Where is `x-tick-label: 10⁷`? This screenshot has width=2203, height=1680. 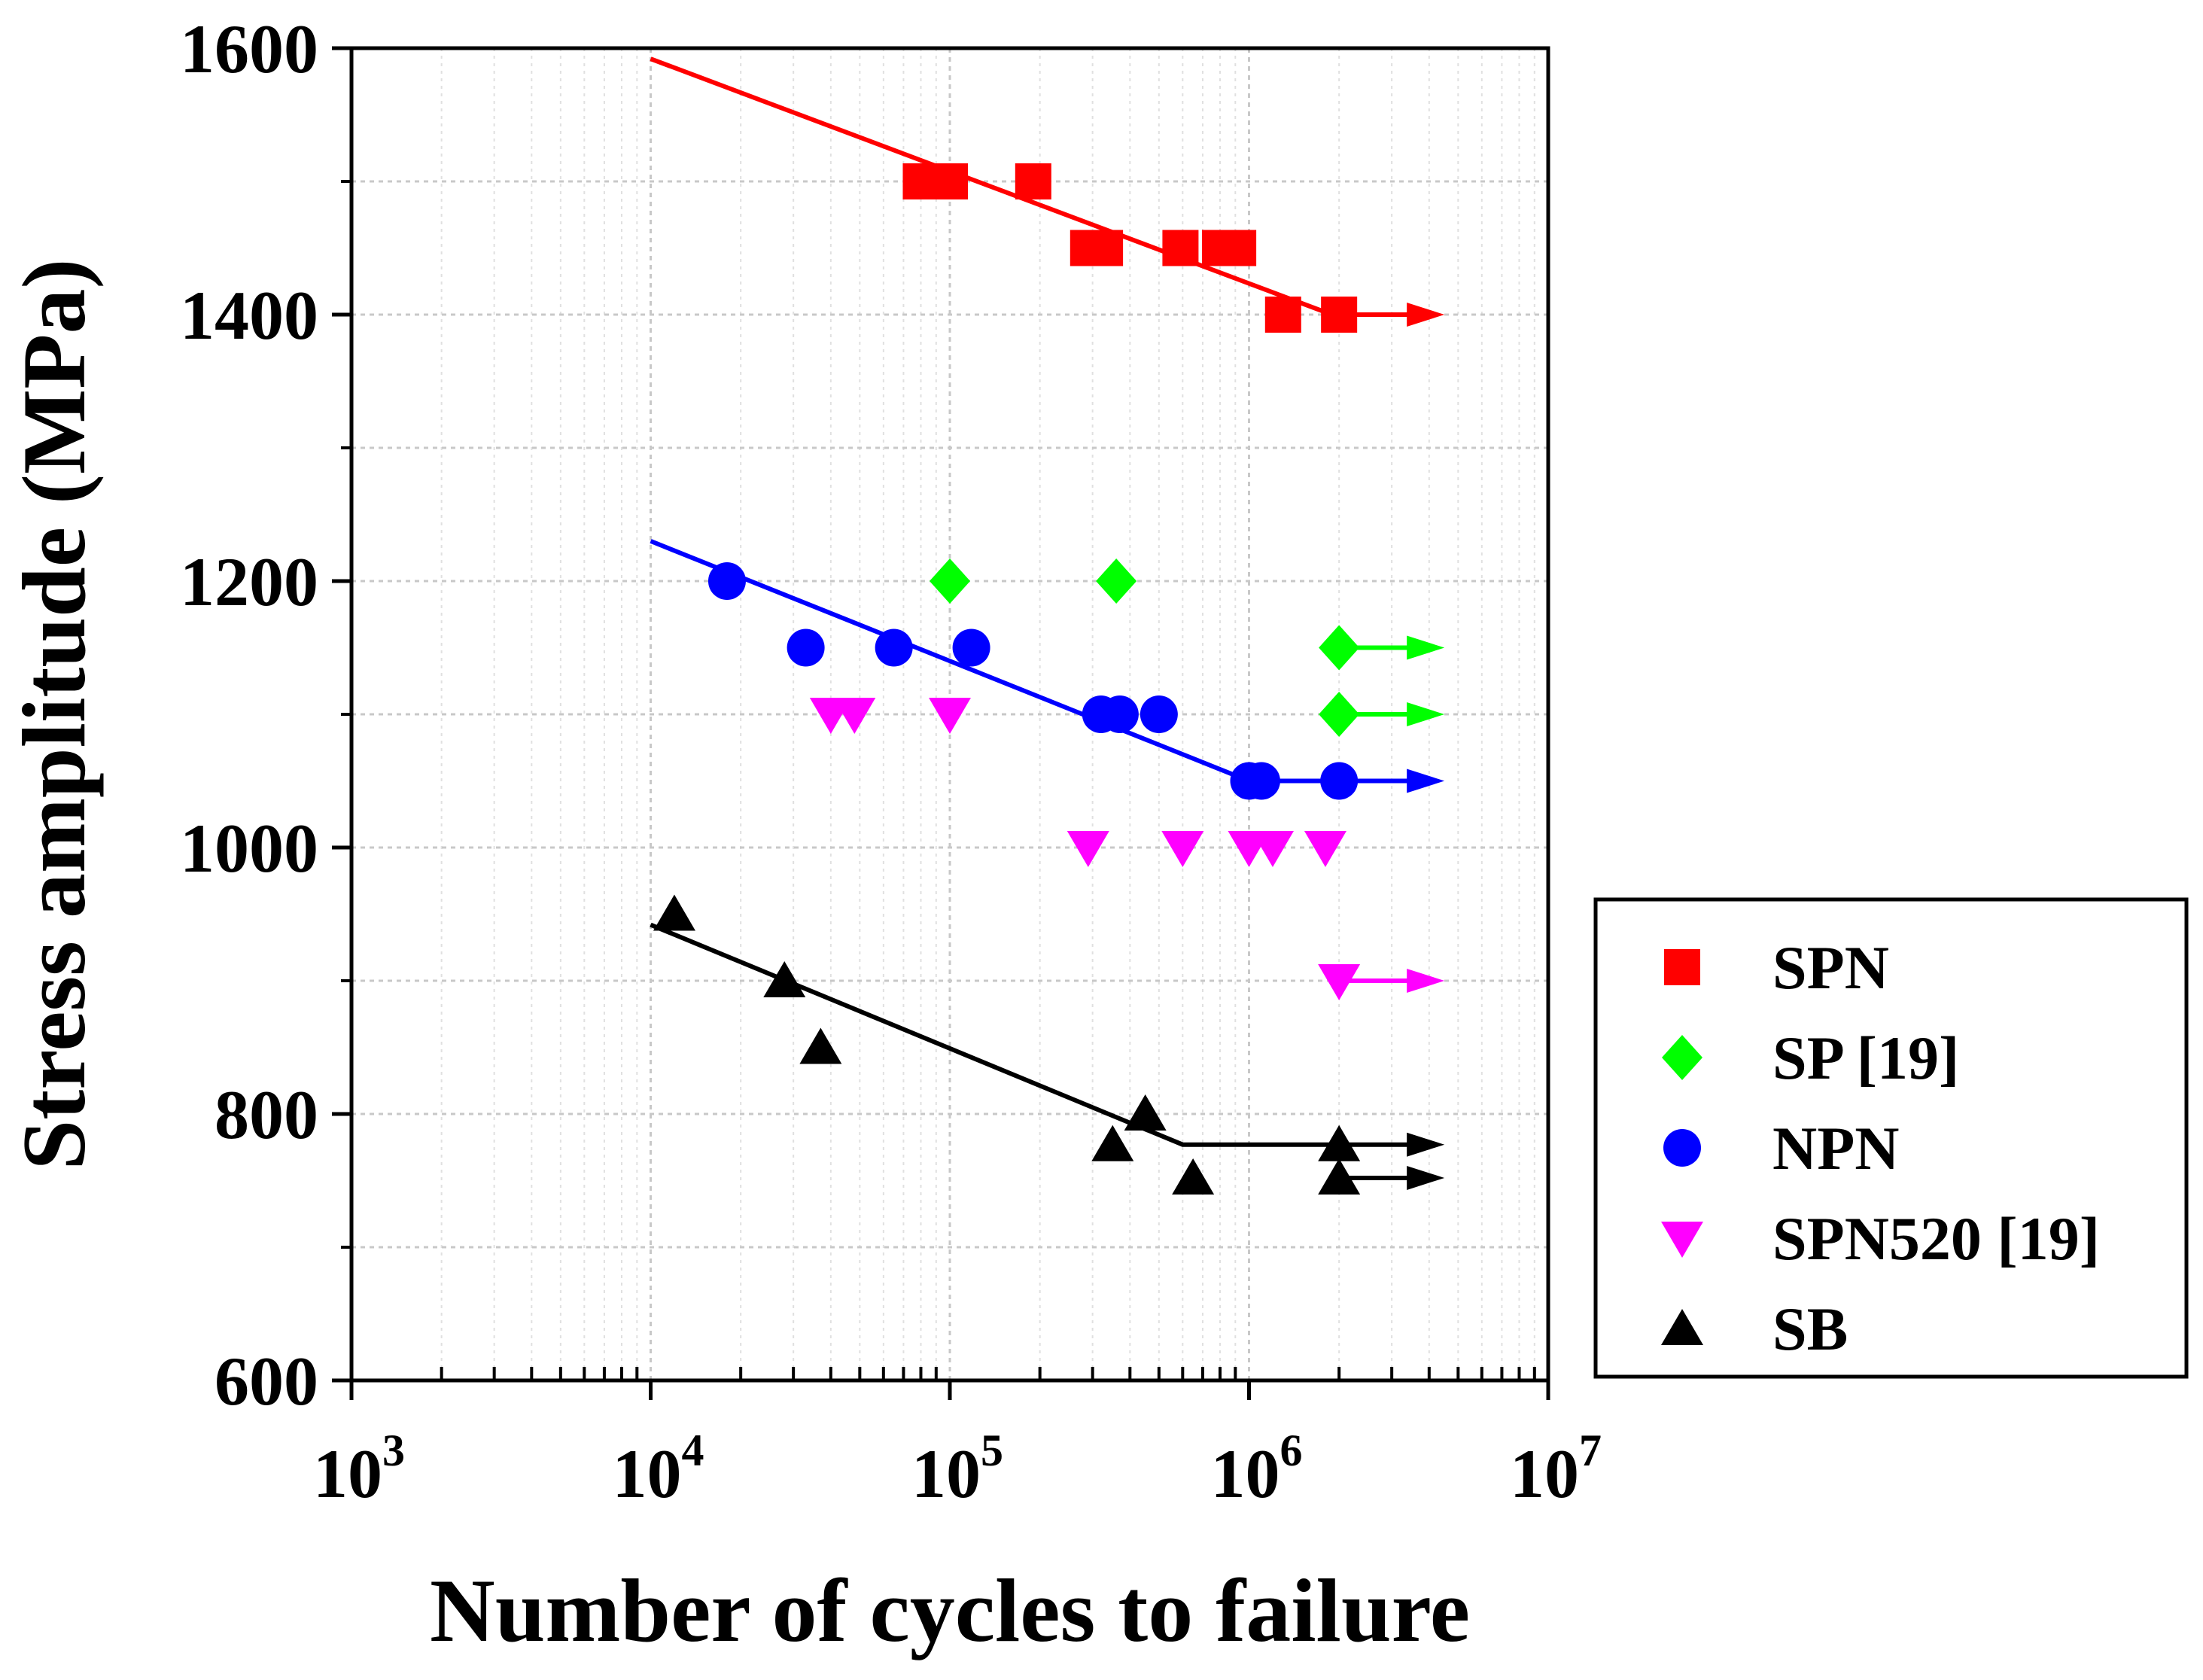 x-tick-label: 10⁷ is located at coordinates (1556, 1469).